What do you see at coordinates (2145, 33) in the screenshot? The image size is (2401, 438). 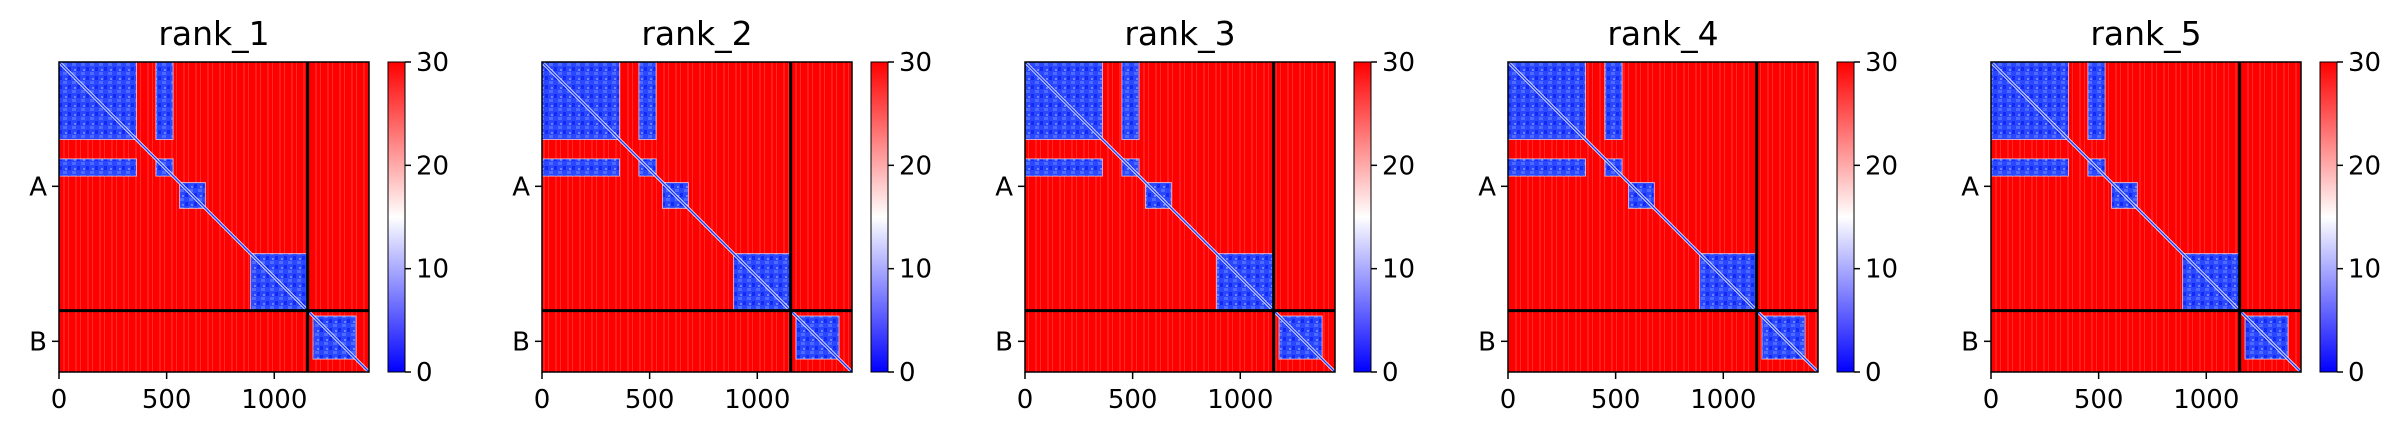 I see `panel-title: rank_5` at bounding box center [2145, 33].